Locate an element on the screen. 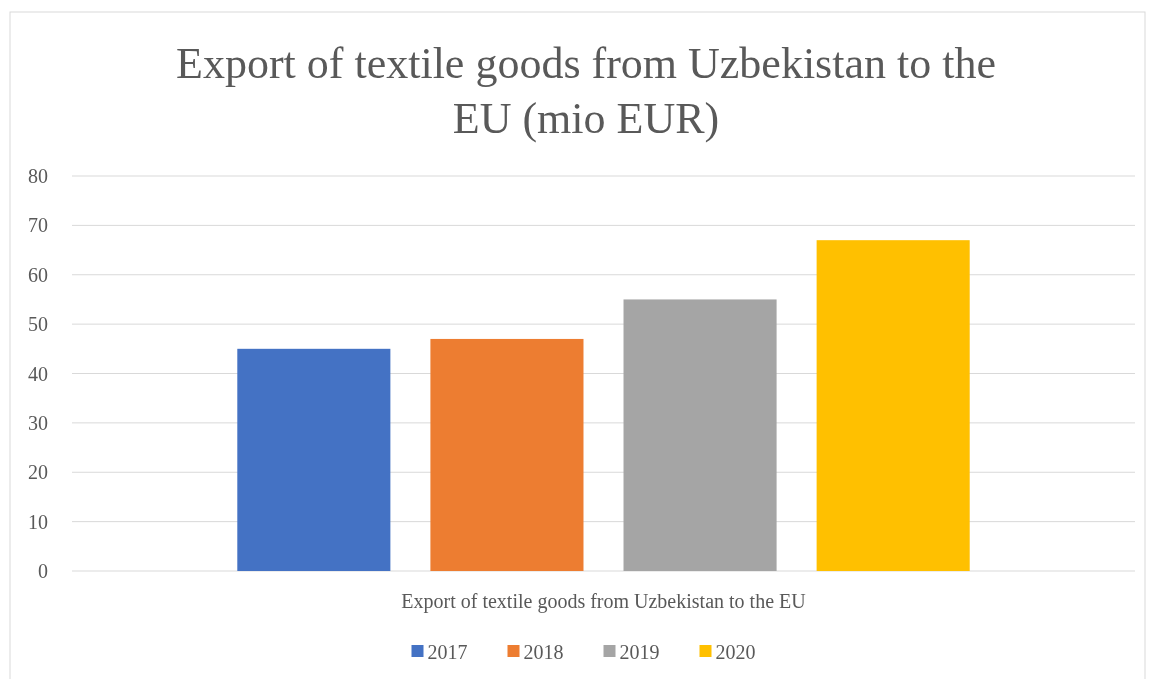 Image resolution: width=1153 pixels, height=679 pixels. y-tick-label: 0 is located at coordinates (43, 571).